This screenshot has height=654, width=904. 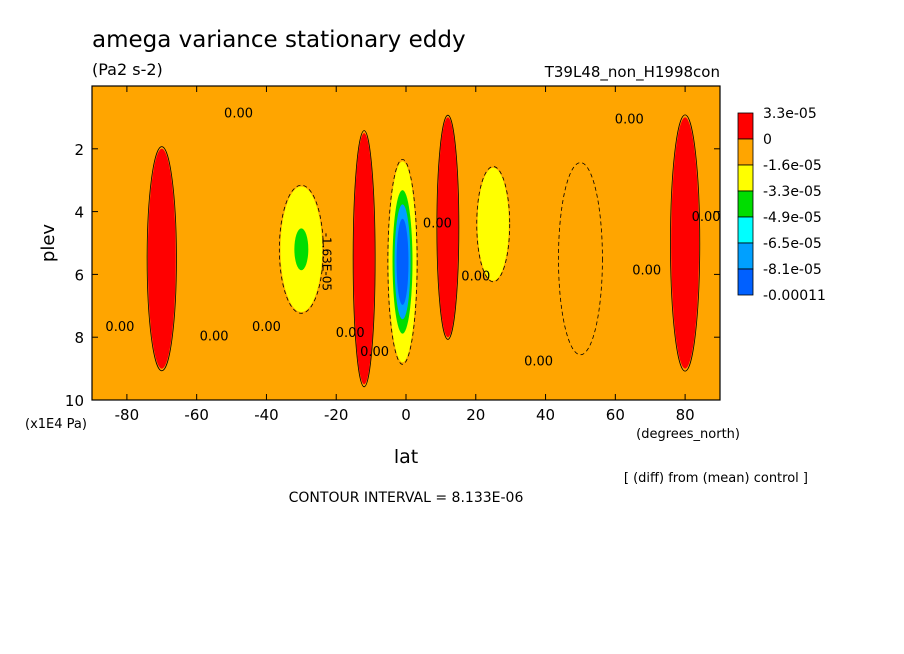 What do you see at coordinates (632, 72) in the screenshot?
I see `experiment-label: T39L48_non_H1998con` at bounding box center [632, 72].